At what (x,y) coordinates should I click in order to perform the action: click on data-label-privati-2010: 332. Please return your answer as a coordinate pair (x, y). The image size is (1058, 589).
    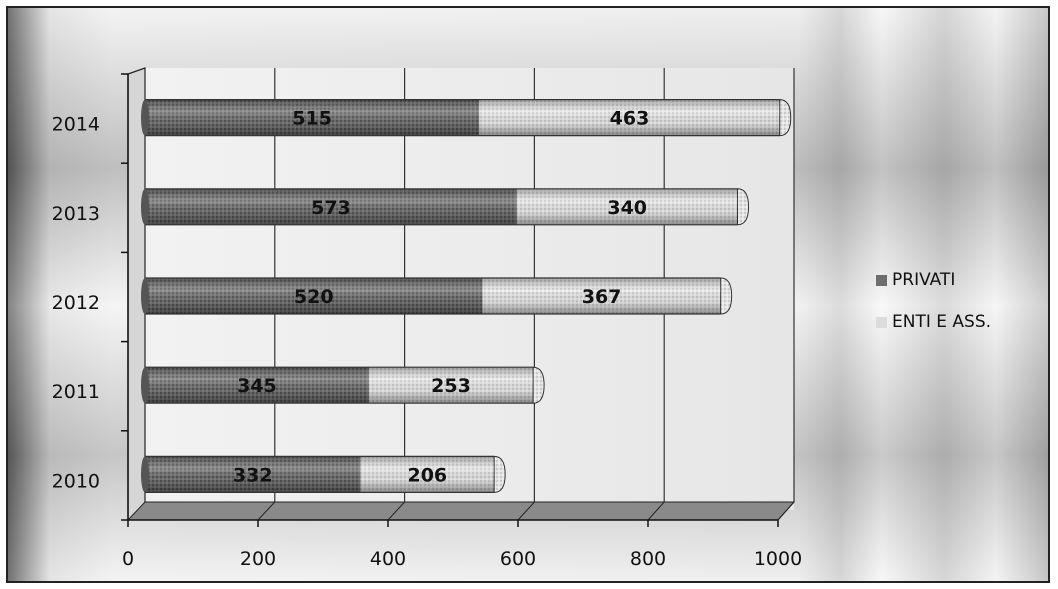
    Looking at the image, I should click on (253, 475).